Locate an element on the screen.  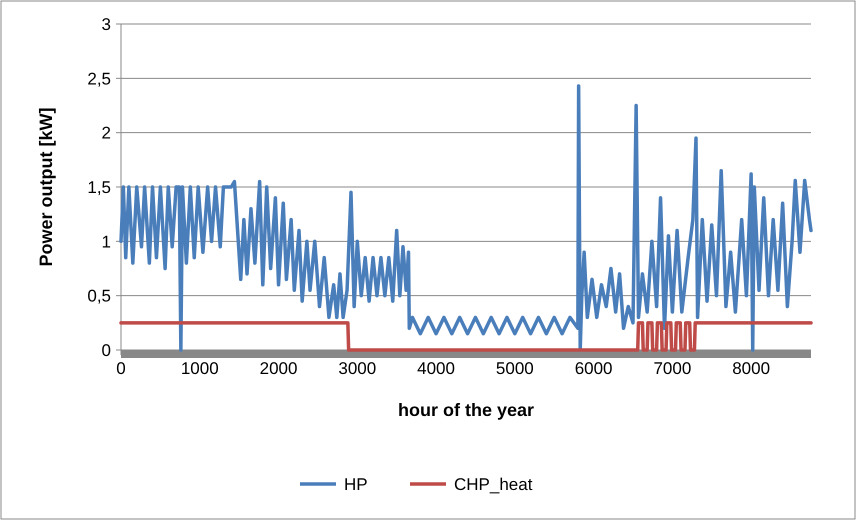
y-tick-label: 0 is located at coordinates (106, 350).